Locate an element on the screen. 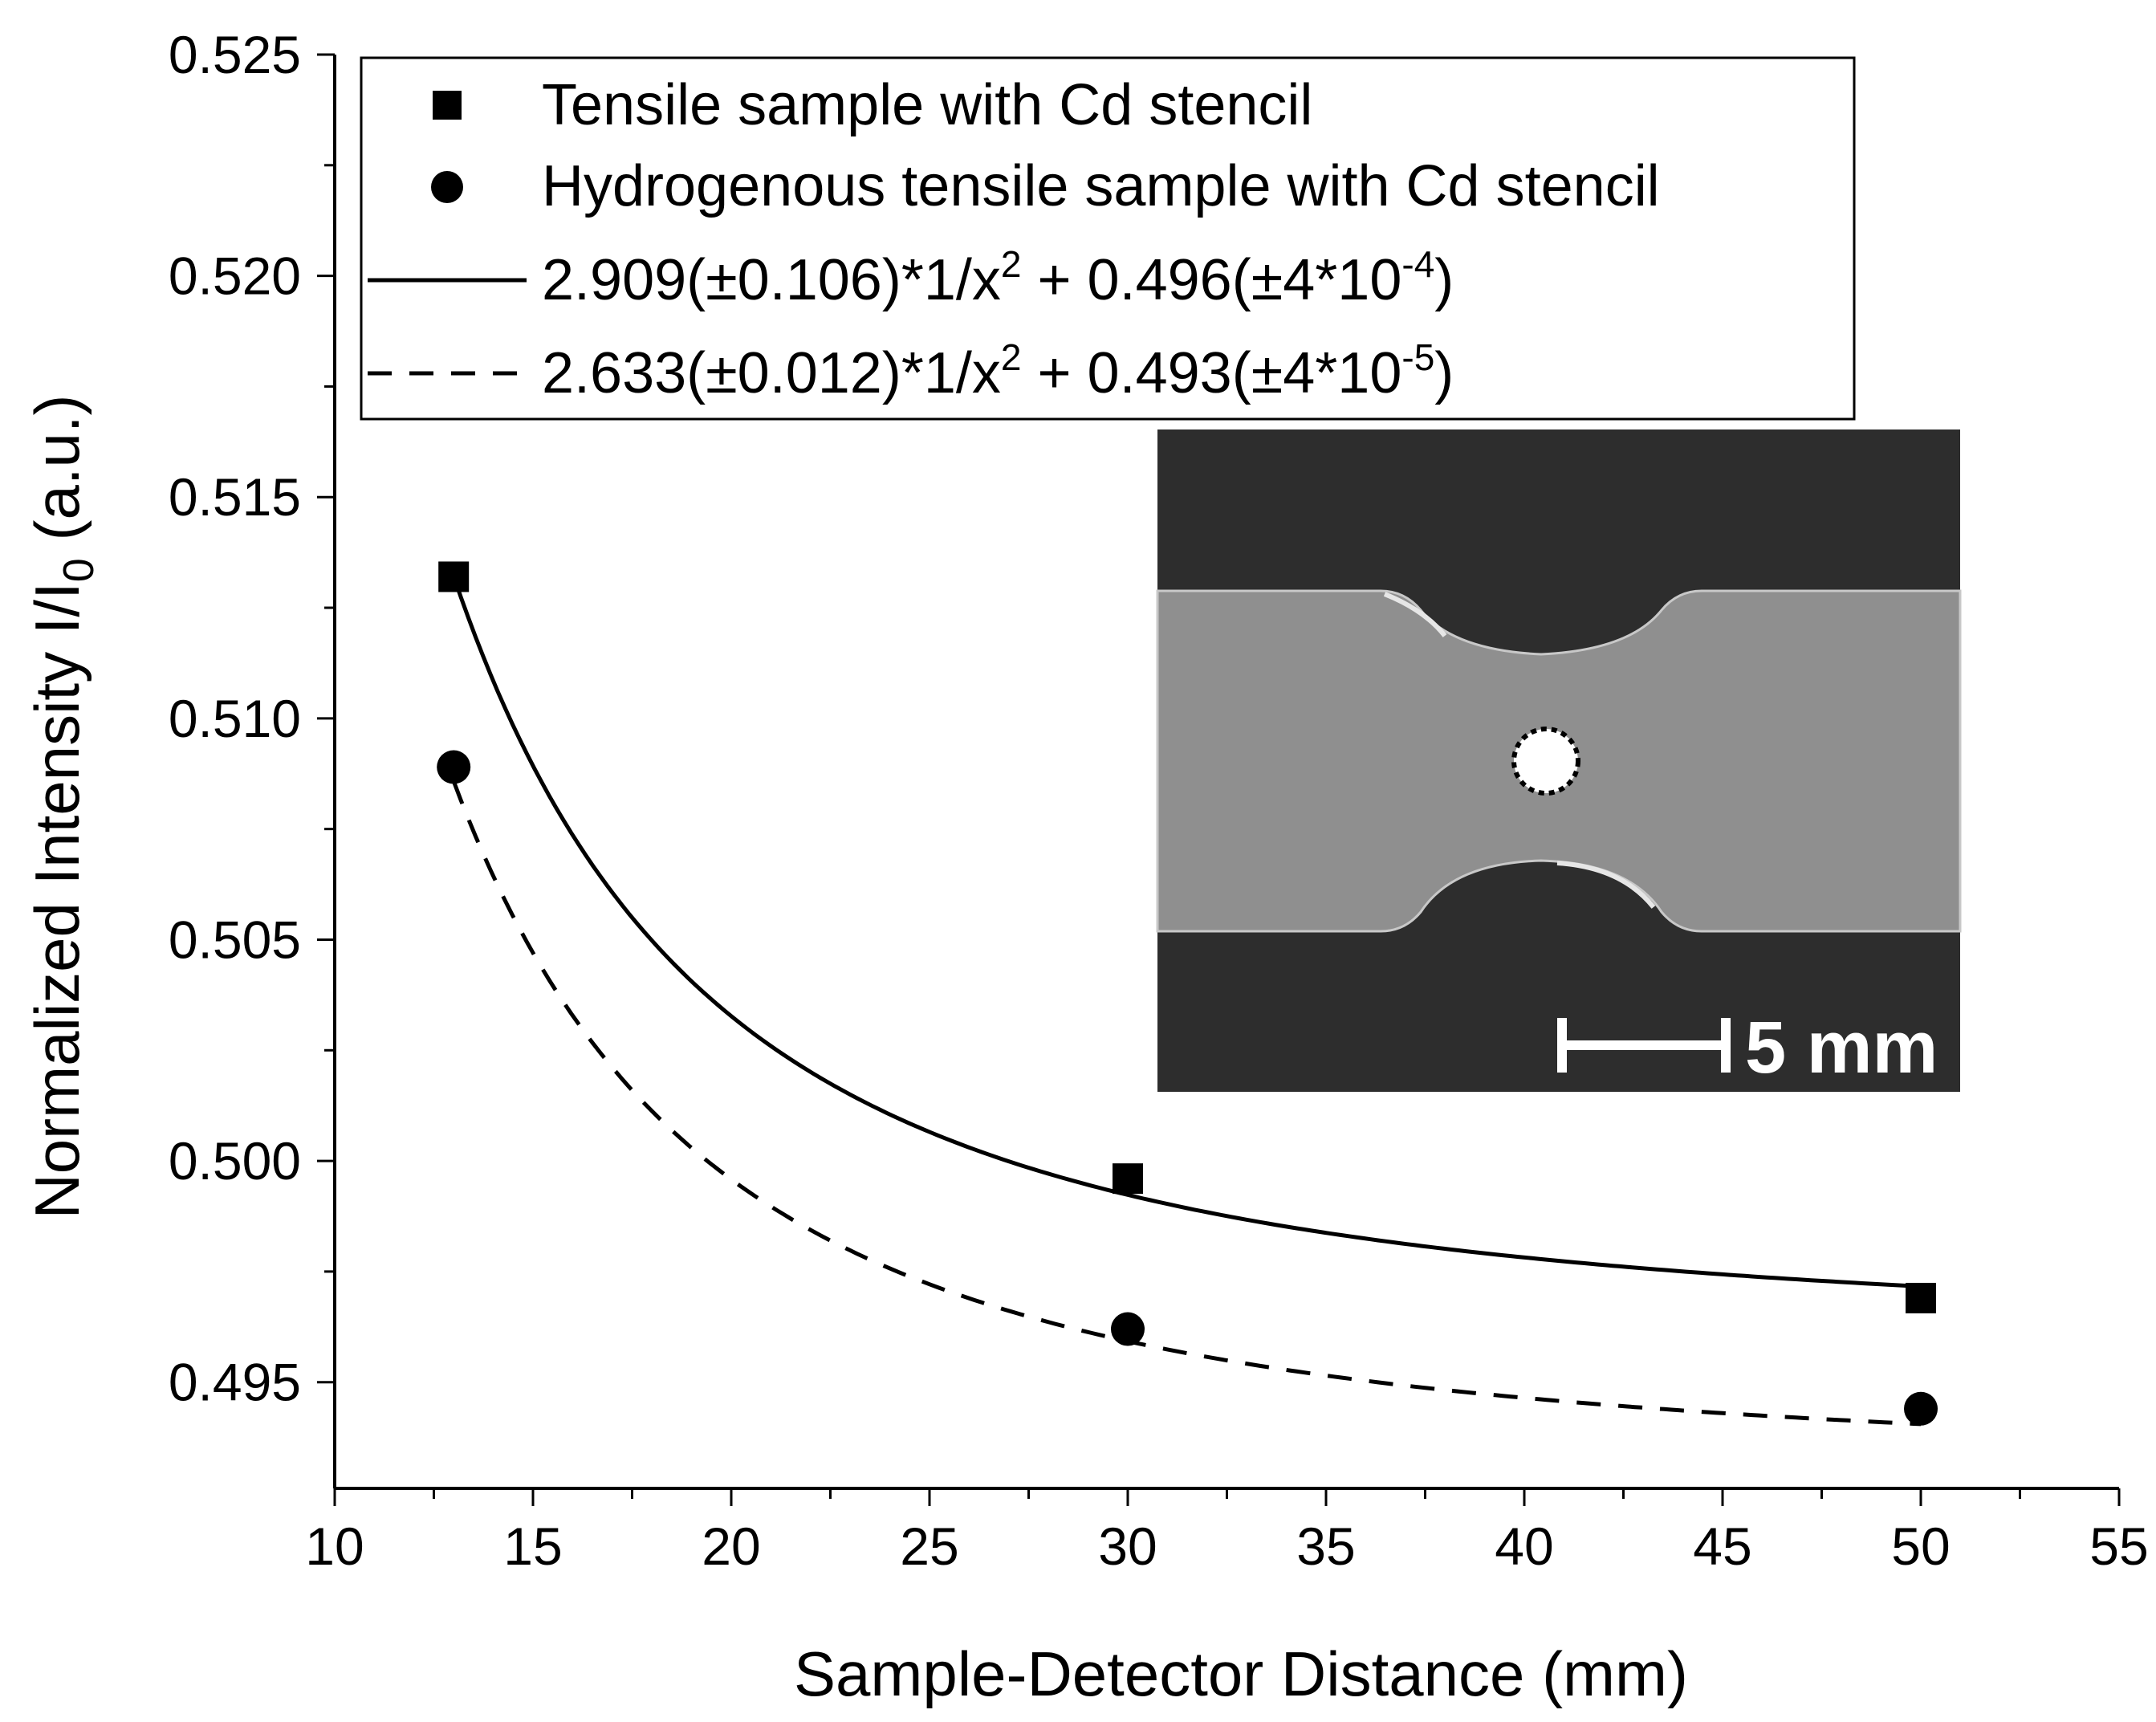  legend-label-series-1: Tensile sample with Cd stencil is located at coordinates (927, 105).